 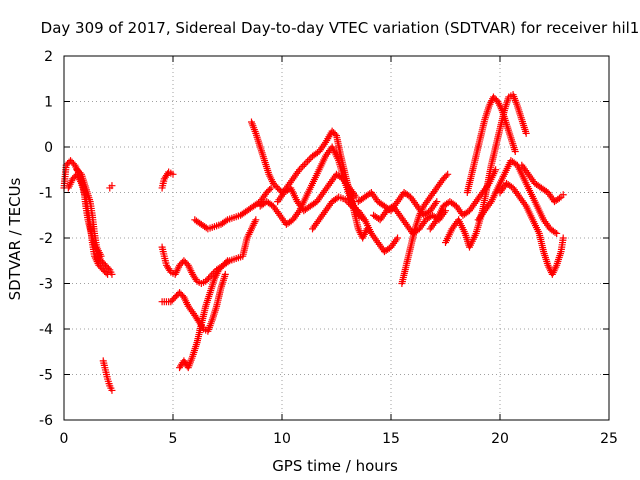 What do you see at coordinates (282, 439) in the screenshot?
I see `x-tick-label: 10` at bounding box center [282, 439].